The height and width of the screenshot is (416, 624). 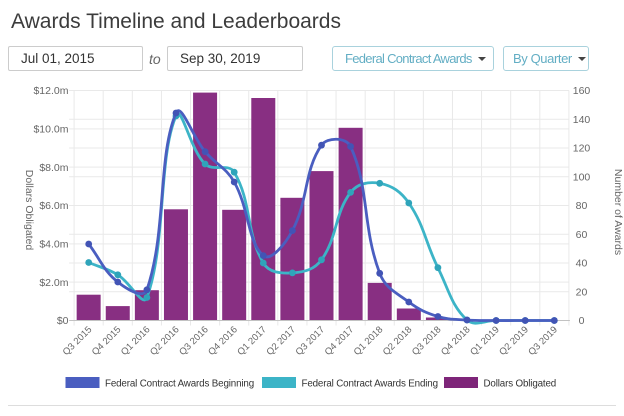 I want to click on svg-text: Q1 2017, so click(x=252, y=341).